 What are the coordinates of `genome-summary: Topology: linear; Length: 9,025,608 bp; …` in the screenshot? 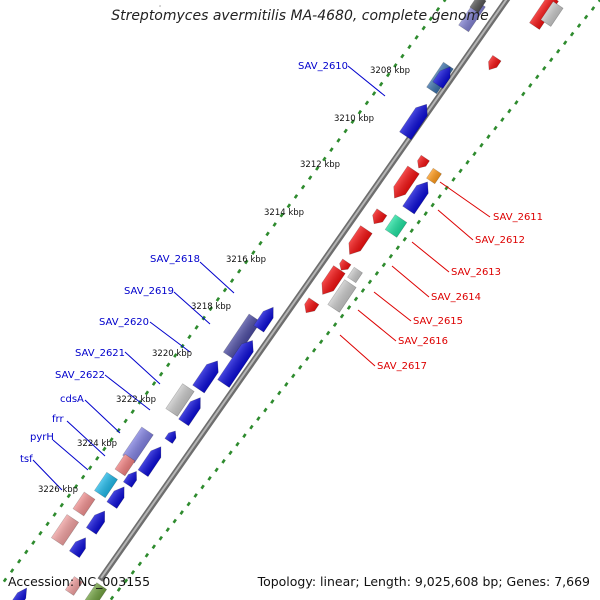 It's located at (423, 581).